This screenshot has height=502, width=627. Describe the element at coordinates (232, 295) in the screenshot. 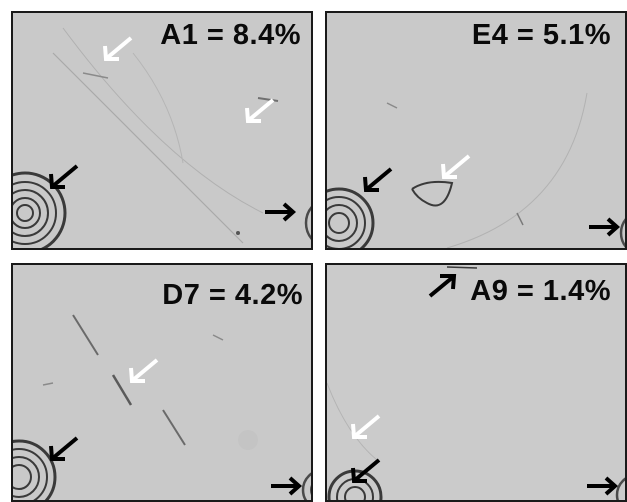

I see `panel-label: D7 = 4.2%` at that location.